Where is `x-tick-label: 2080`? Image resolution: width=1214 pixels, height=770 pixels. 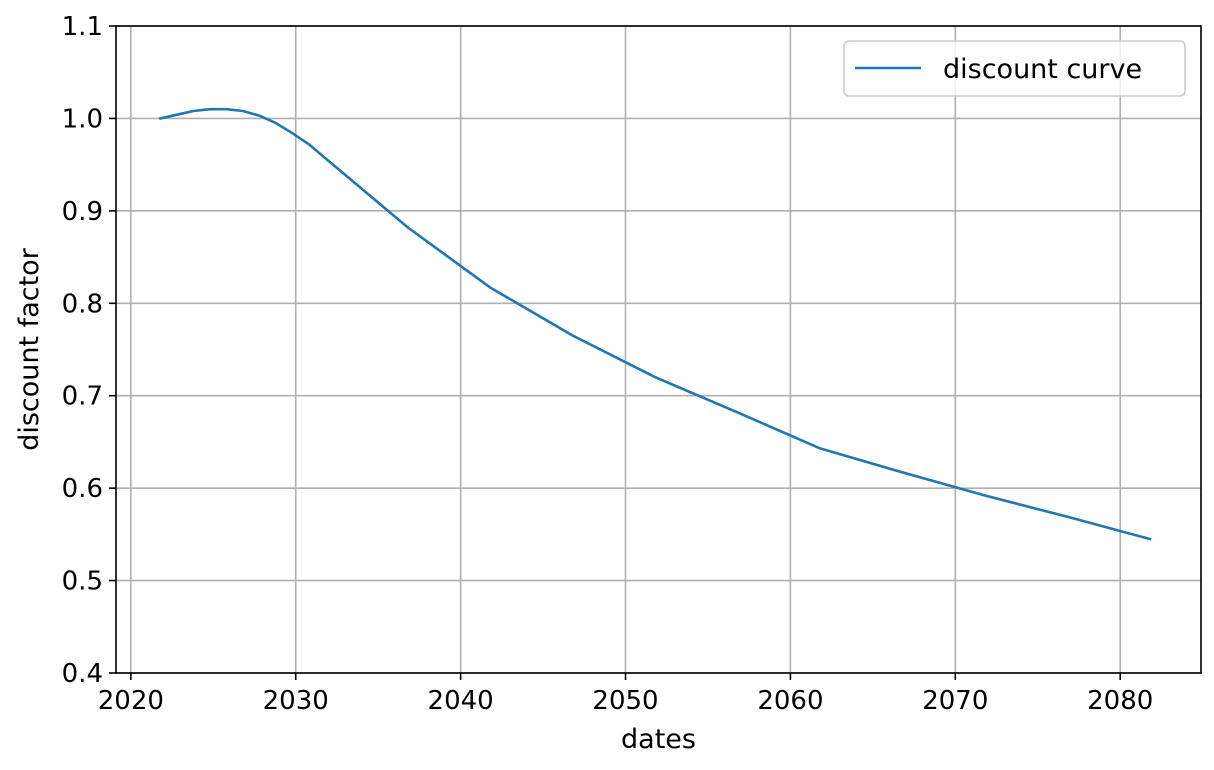
x-tick-label: 2080 is located at coordinates (1120, 701).